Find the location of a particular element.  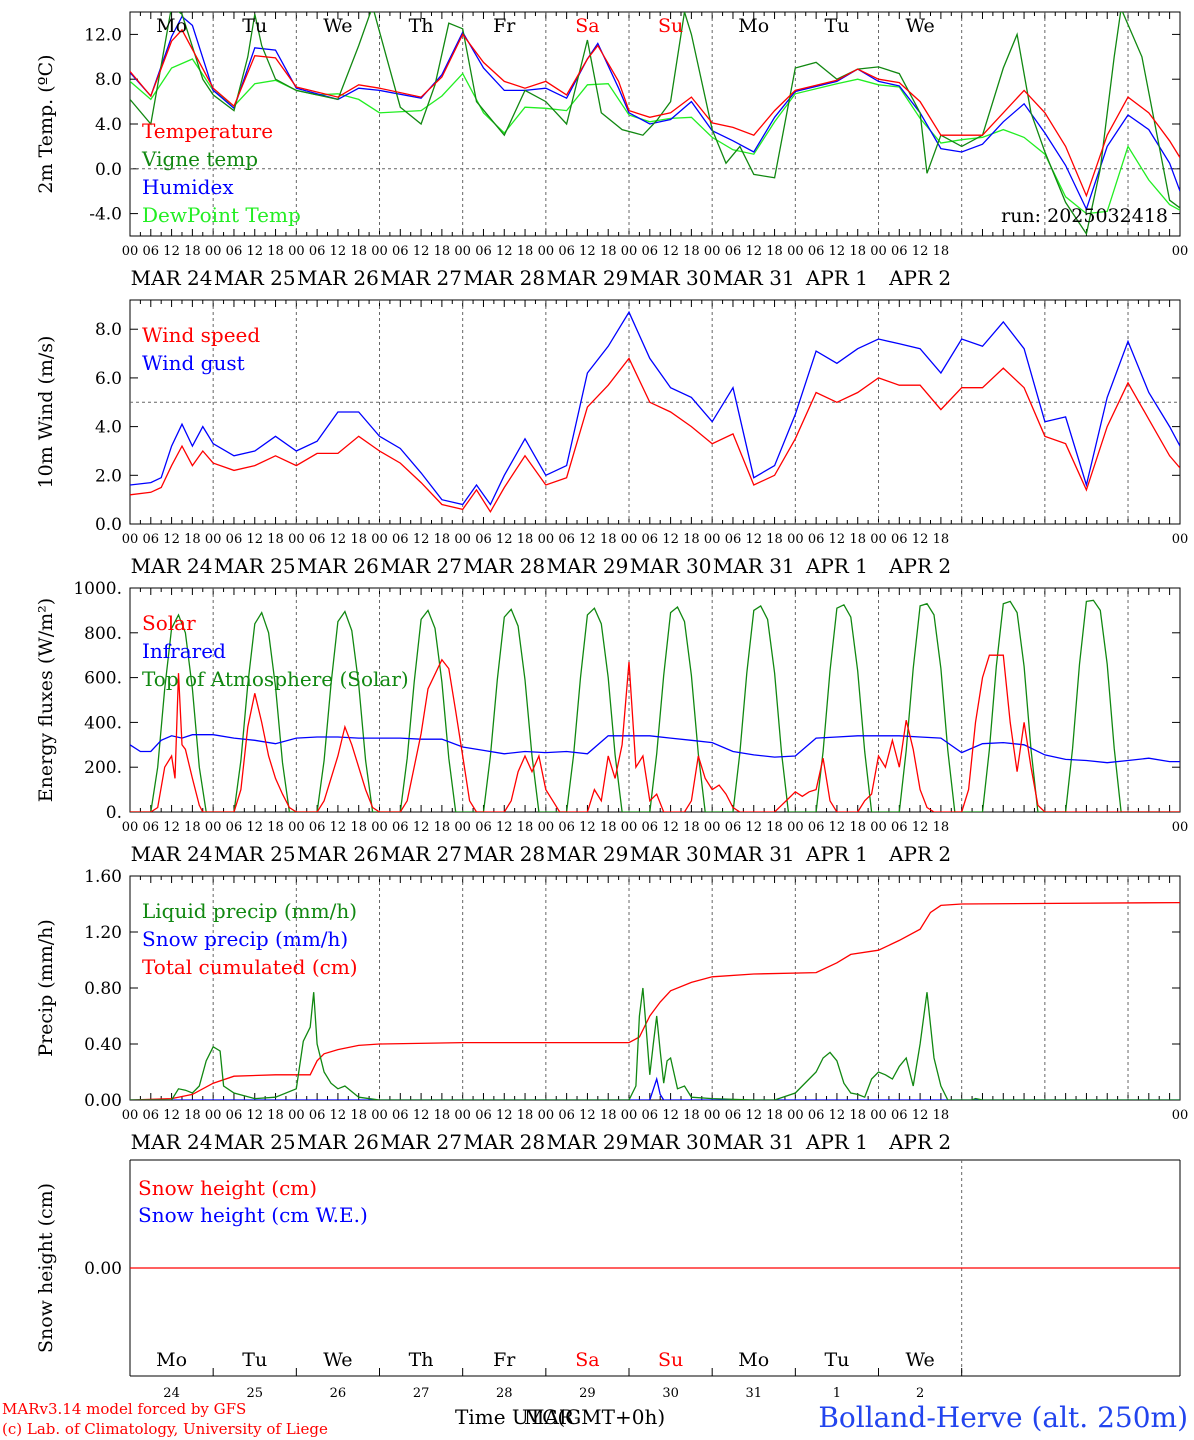

day-number-label: 25 is located at coordinates (254, 1393).